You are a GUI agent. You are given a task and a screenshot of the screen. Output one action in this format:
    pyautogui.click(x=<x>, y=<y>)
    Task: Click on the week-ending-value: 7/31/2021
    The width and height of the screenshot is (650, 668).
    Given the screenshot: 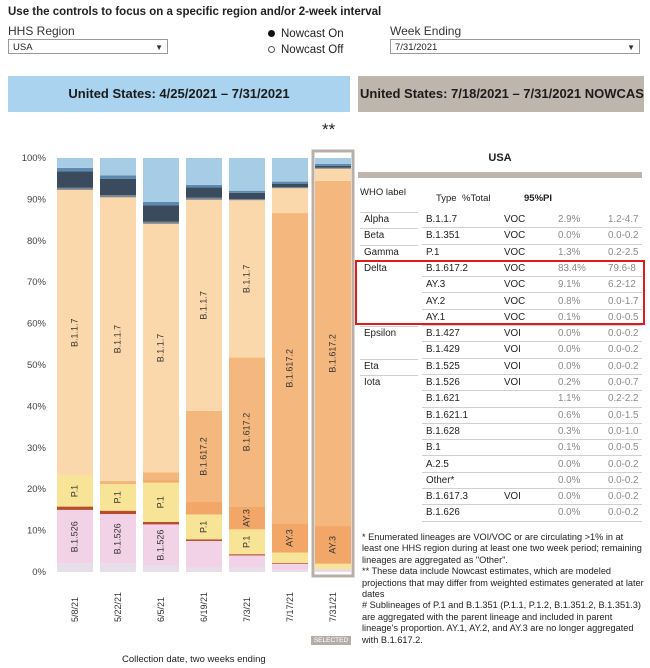 What is the action you would take?
    pyautogui.click(x=416, y=47)
    